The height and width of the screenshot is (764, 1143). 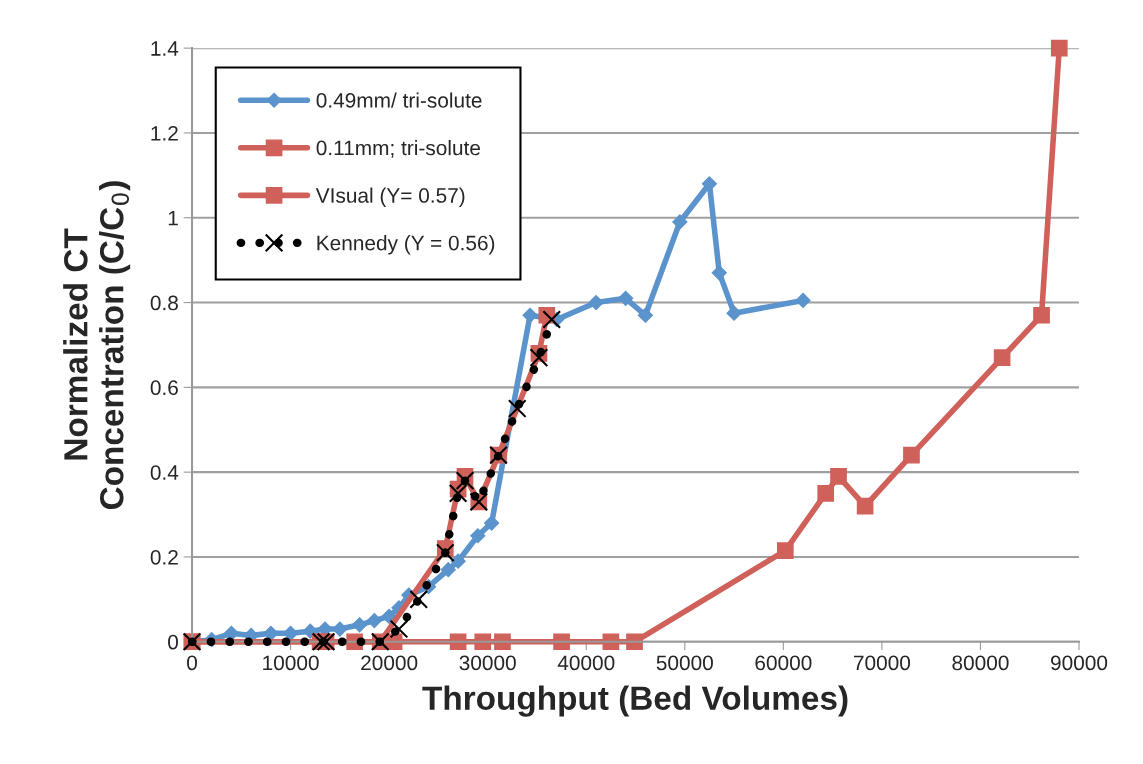 What do you see at coordinates (389, 663) in the screenshot?
I see `x-tick-label: 20000` at bounding box center [389, 663].